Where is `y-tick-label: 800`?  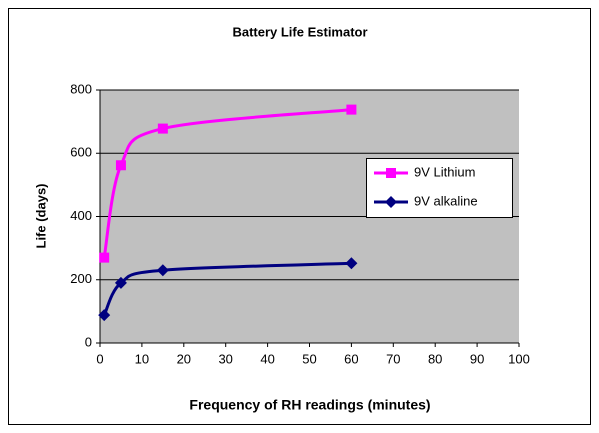
y-tick-label: 800 is located at coordinates (81, 88).